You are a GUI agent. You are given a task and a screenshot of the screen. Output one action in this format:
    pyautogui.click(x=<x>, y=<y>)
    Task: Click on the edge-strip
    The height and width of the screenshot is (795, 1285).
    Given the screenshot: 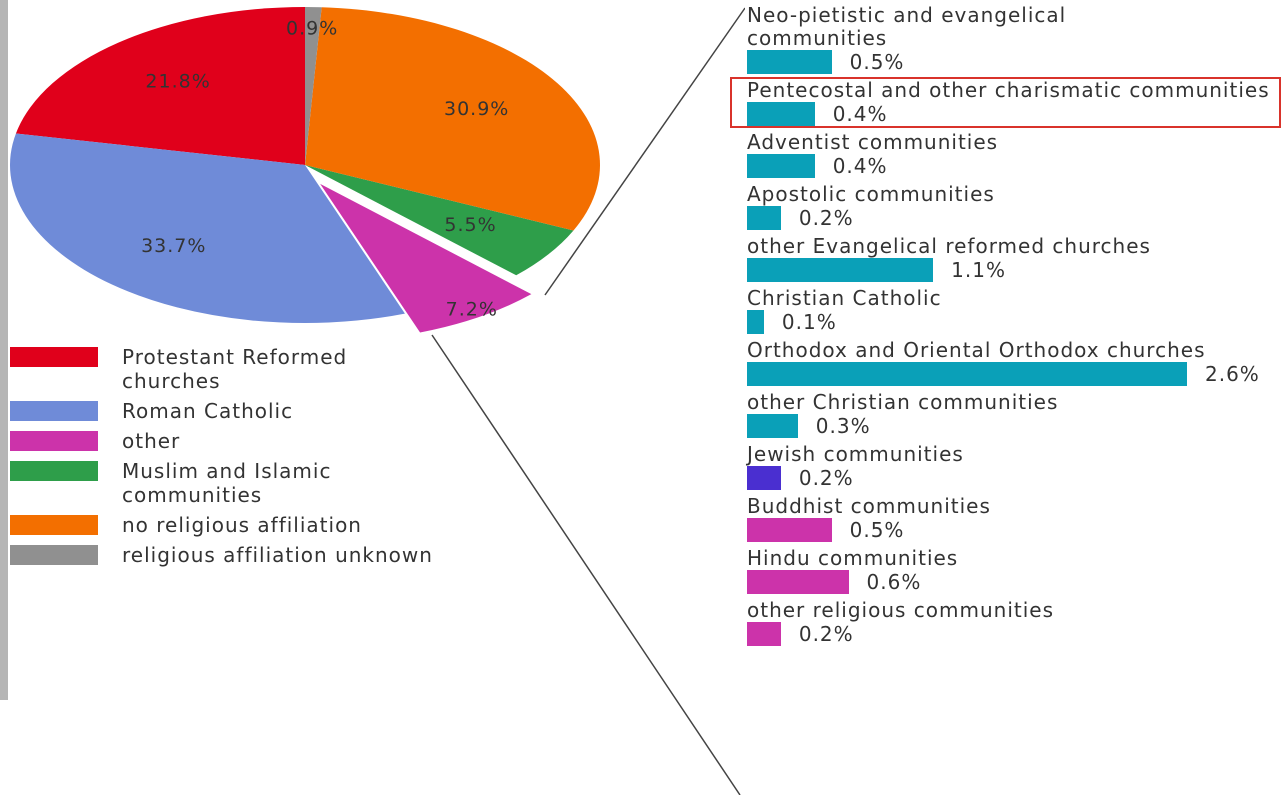 What is the action you would take?
    pyautogui.click(x=4, y=350)
    